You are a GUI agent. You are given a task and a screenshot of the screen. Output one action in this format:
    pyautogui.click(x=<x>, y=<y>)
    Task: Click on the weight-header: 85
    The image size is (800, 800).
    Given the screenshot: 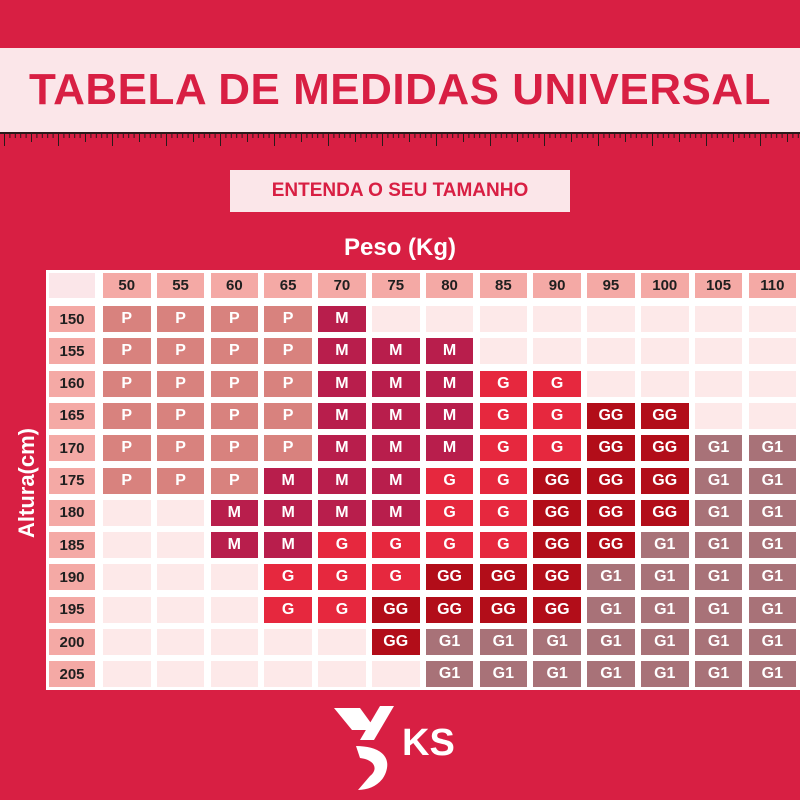 What is the action you would take?
    pyautogui.click(x=503, y=285)
    